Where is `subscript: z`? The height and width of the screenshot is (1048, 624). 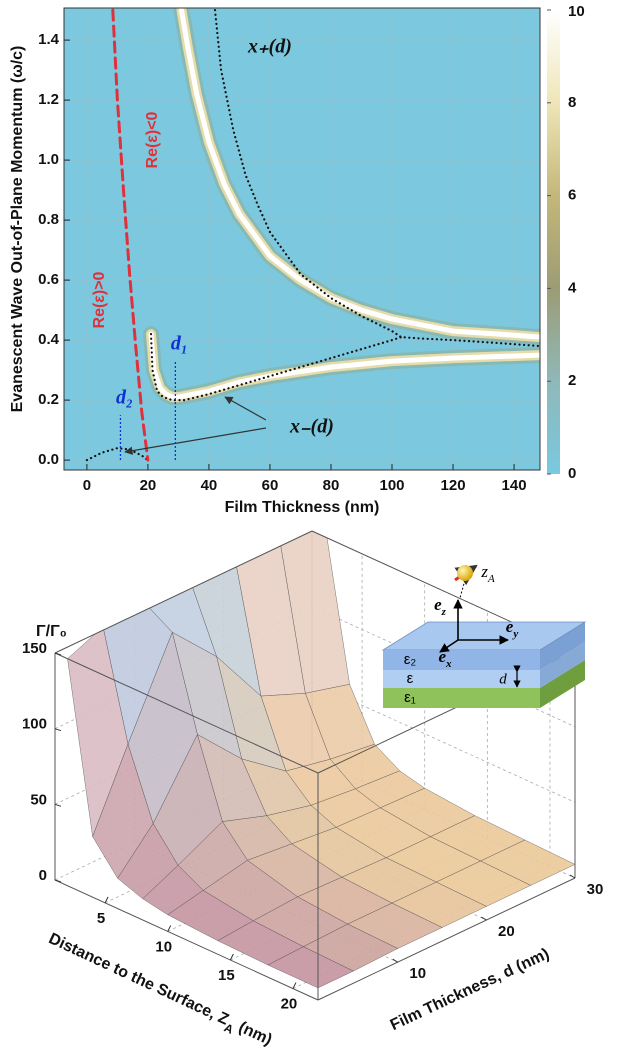
subscript: z is located at coordinates (444, 612).